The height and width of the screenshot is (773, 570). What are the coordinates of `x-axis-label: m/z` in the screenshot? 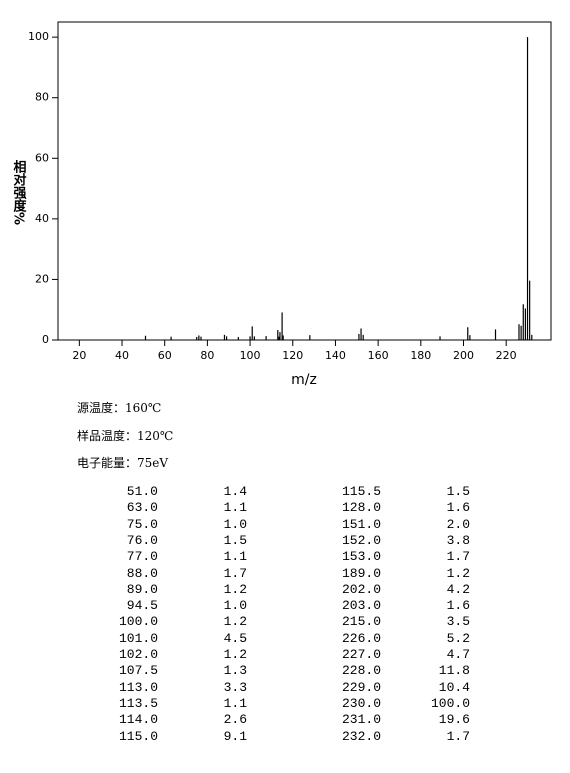 It's located at (304, 380).